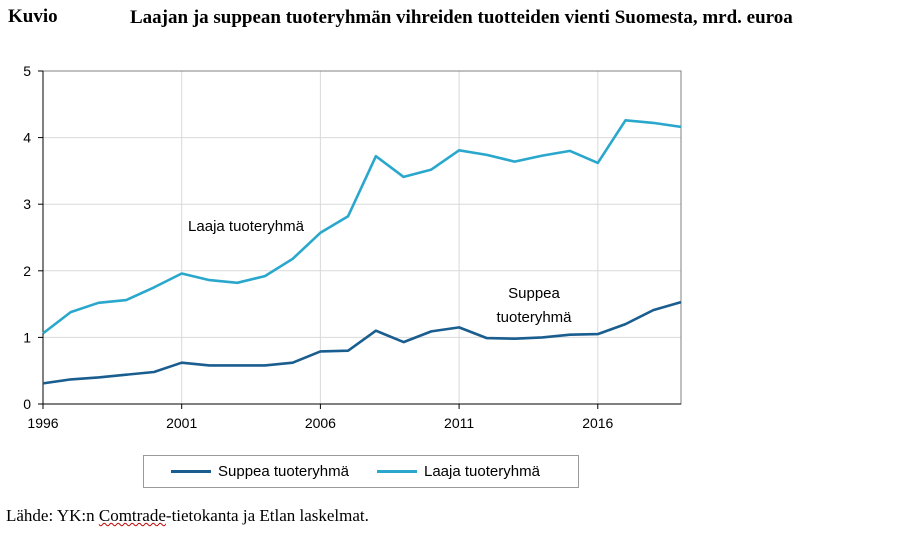 This screenshot has height=534, width=900. What do you see at coordinates (27, 237) in the screenshot?
I see `y-axis-tick-labels: 0 1 2 3 4 5` at bounding box center [27, 237].